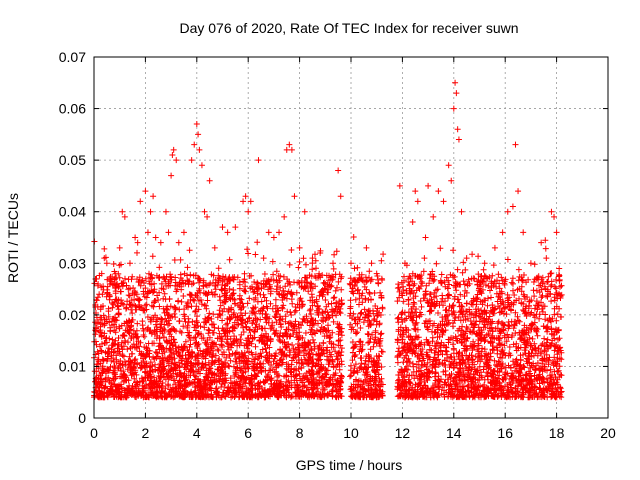 The image size is (640, 480). What do you see at coordinates (454, 433) in the screenshot?
I see `x-tick-label: 14` at bounding box center [454, 433].